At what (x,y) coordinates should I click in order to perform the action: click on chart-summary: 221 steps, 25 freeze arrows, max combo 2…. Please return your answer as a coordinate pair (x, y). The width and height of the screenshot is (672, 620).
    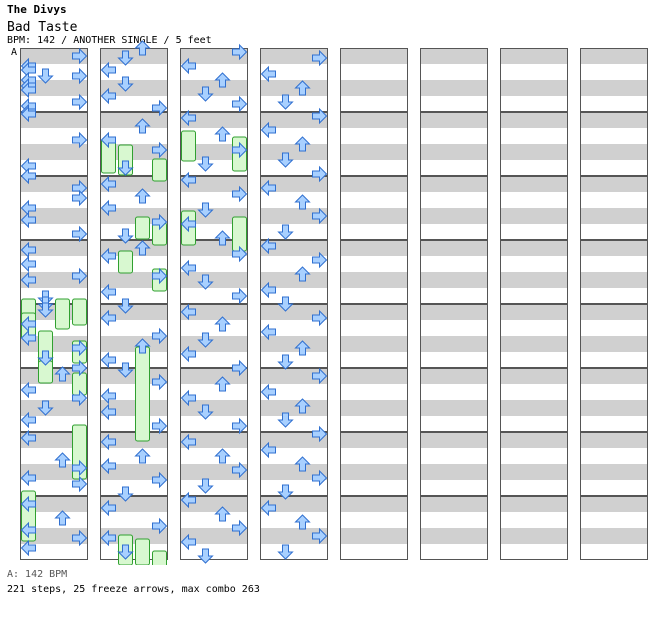
    Looking at the image, I should click on (133, 589).